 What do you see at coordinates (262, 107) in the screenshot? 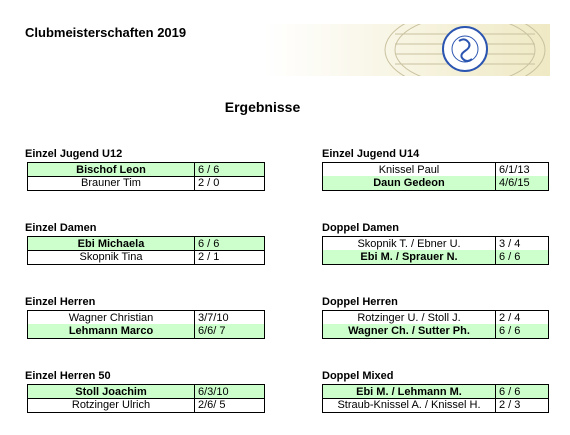
I see `heading: Ergebnisse` at bounding box center [262, 107].